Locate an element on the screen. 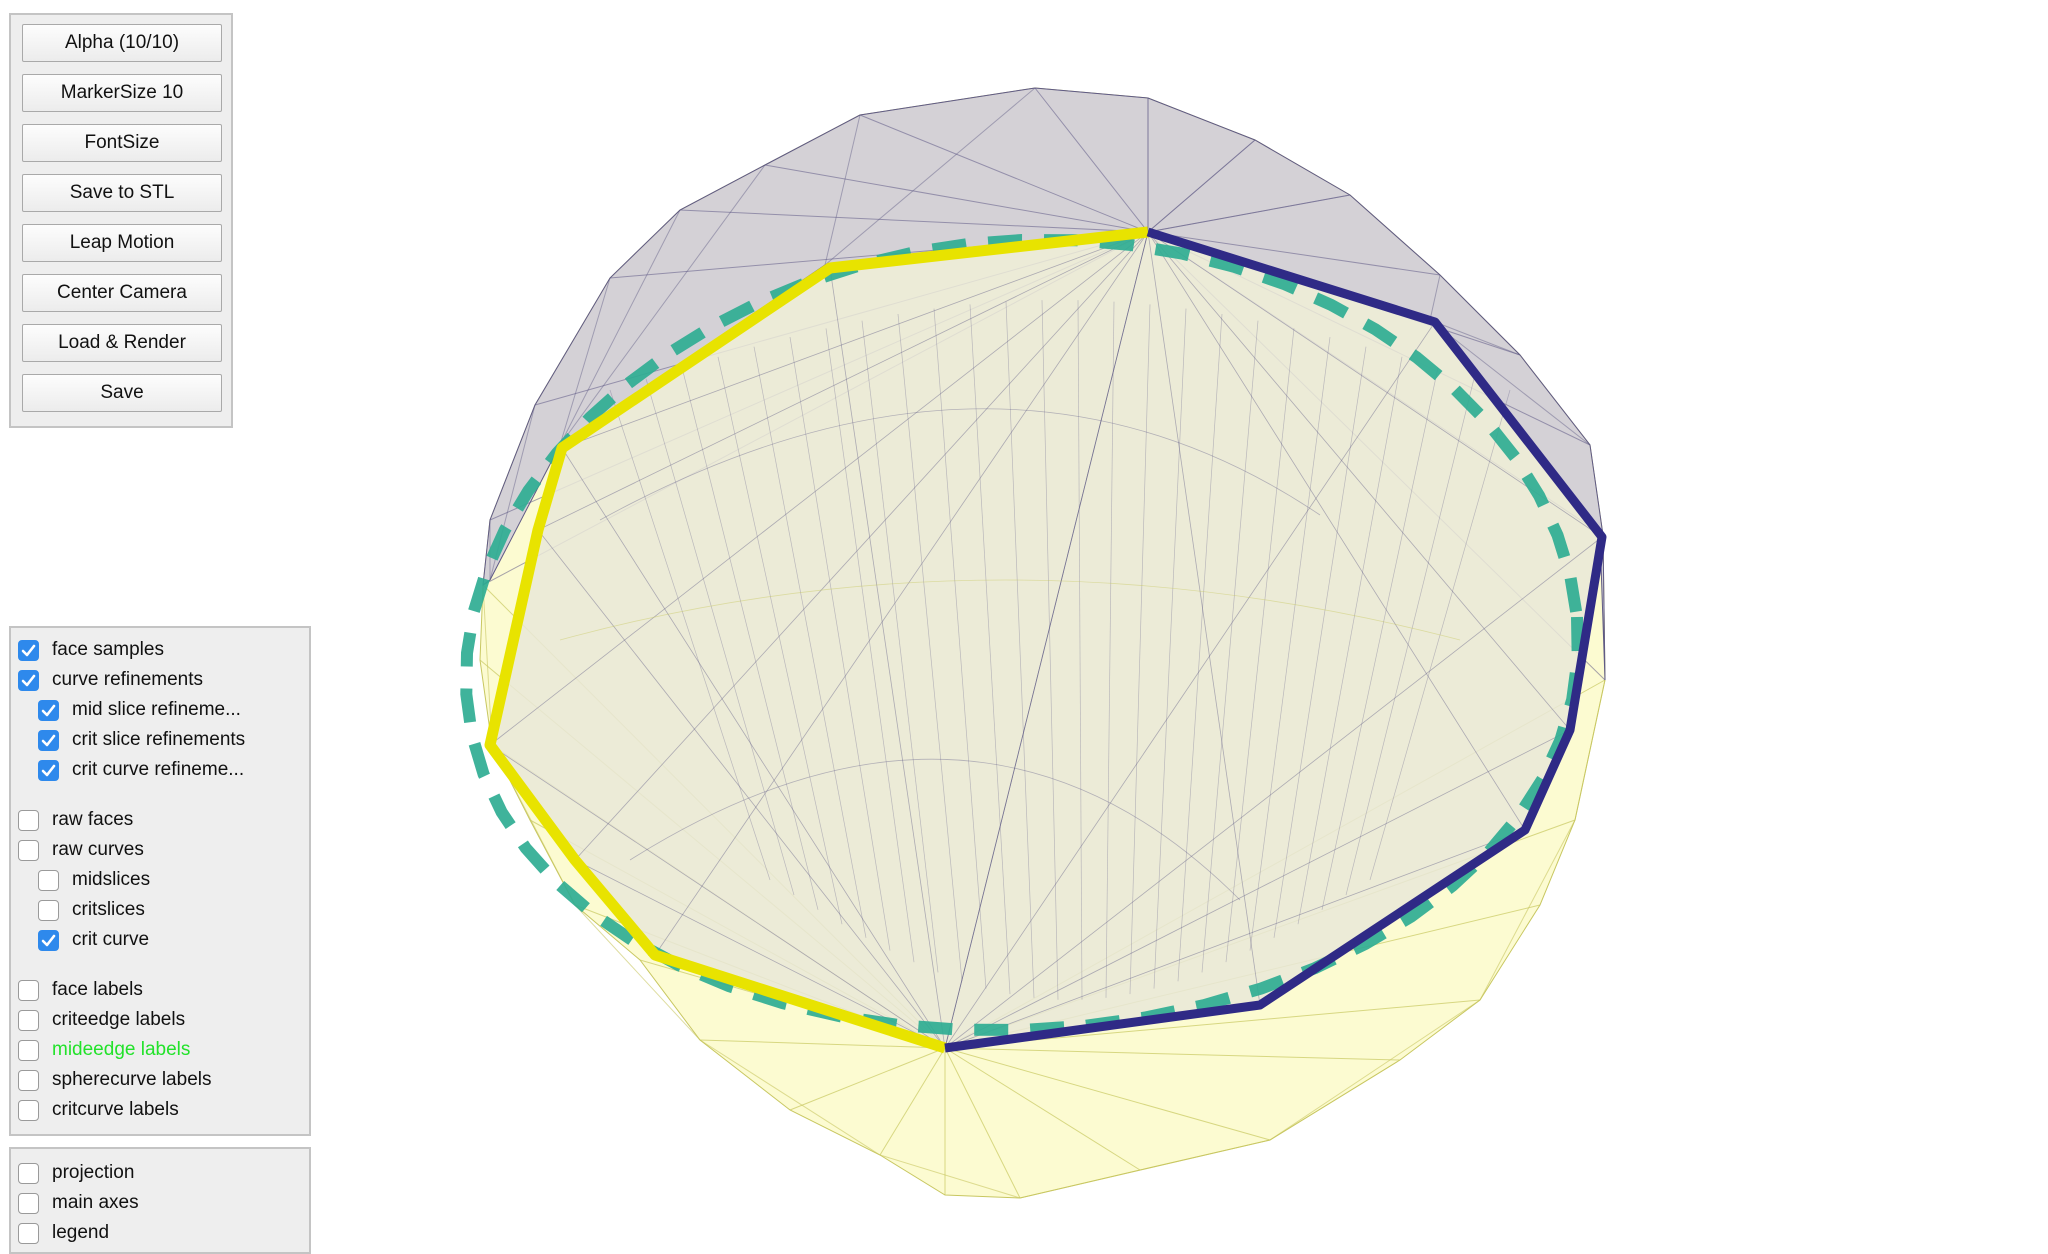 The image size is (2048, 1254). spherecurve-labels-label: spherecurve labels is located at coordinates (132, 1079).